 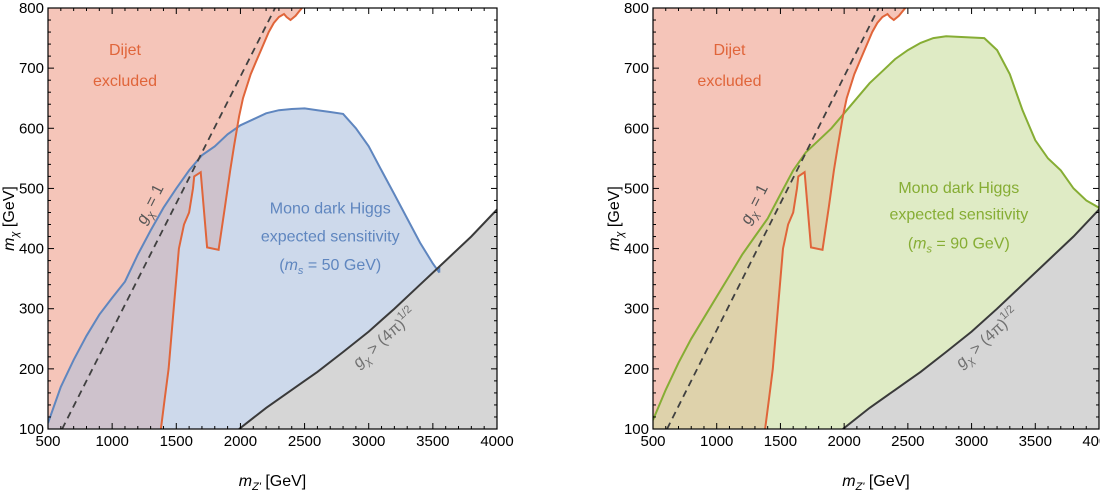 I want to click on sensitivity-label-value: = 50 GeV, so click(x=339, y=265).